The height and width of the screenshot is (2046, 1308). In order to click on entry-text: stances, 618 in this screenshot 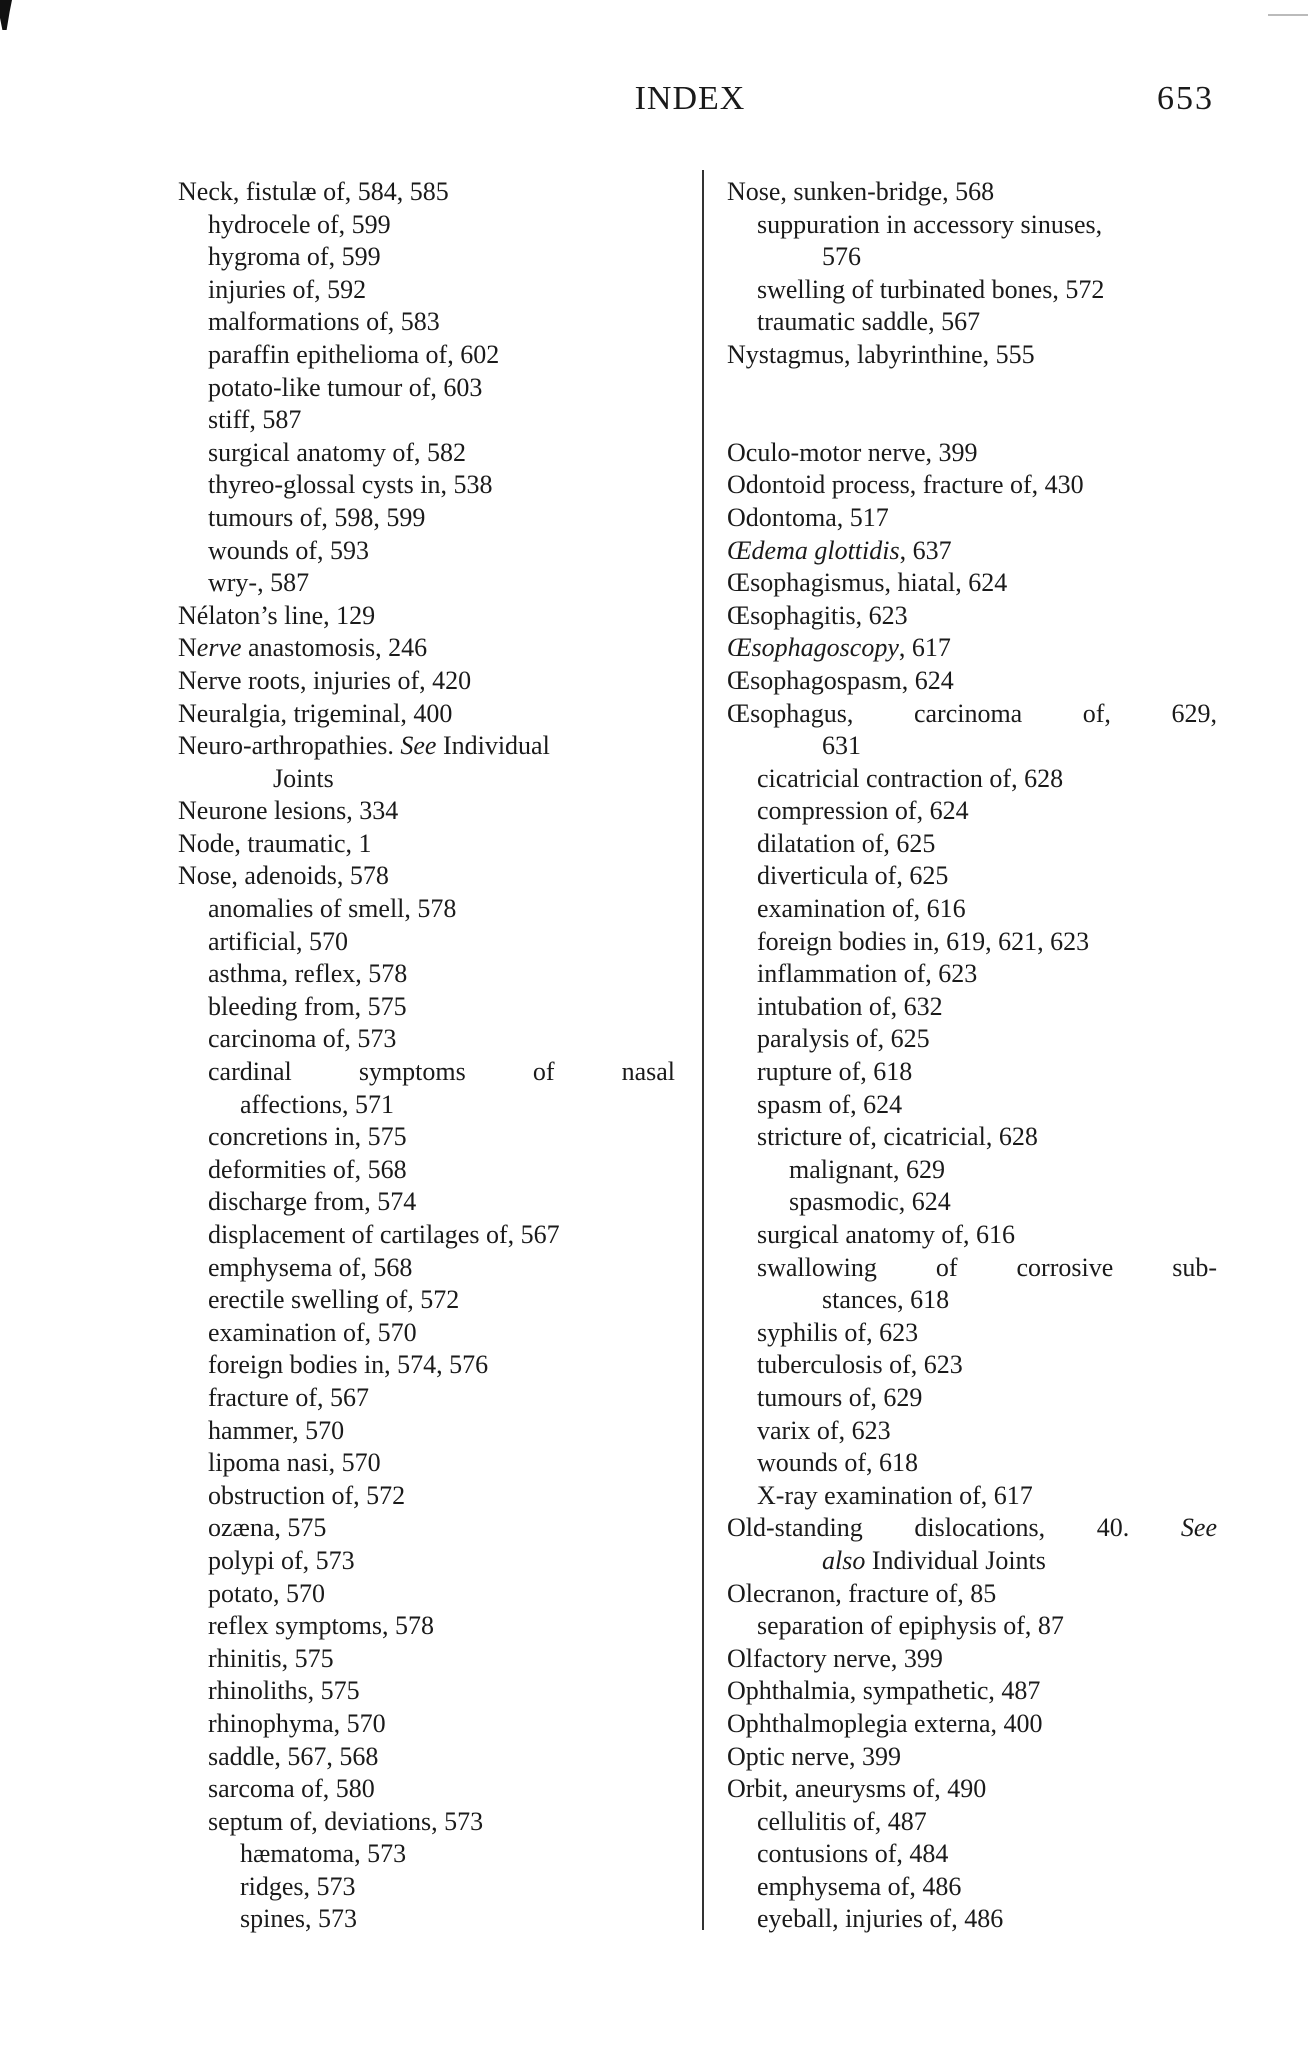, I will do `click(886, 1300)`.